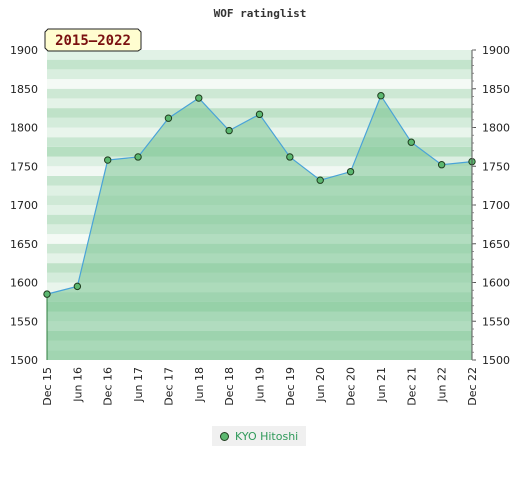 The width and height of the screenshot is (520, 480). I want to click on y-tick-label-left: 1700, so click(24, 205).